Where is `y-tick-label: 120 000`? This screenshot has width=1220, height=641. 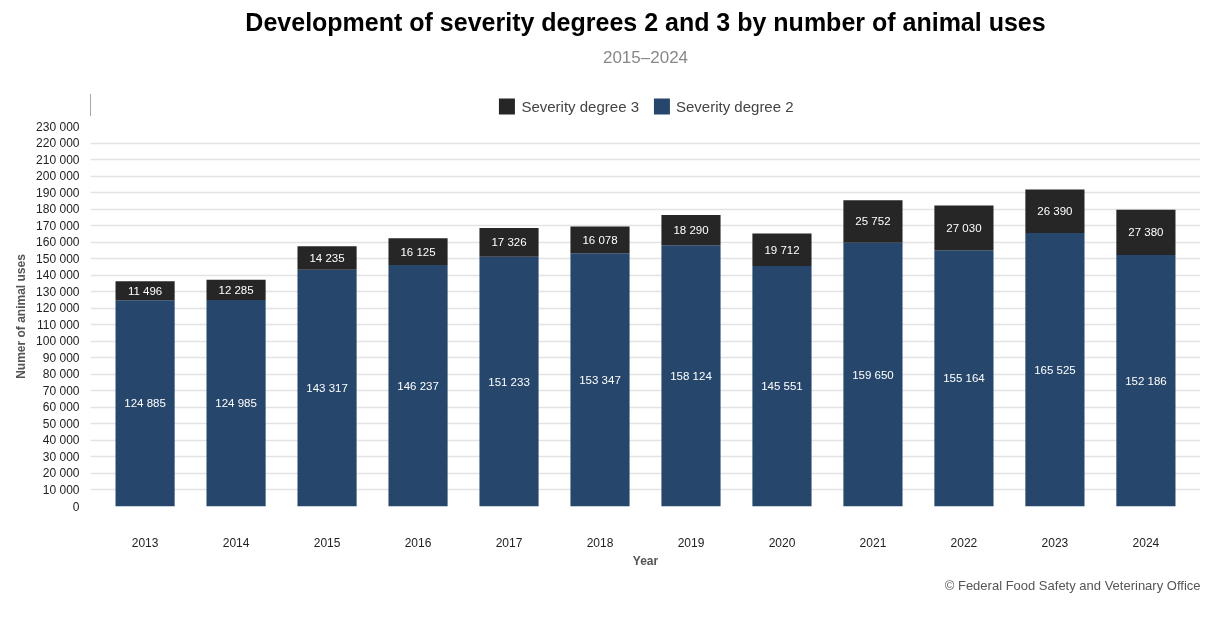
y-tick-label: 120 000 is located at coordinates (58, 308).